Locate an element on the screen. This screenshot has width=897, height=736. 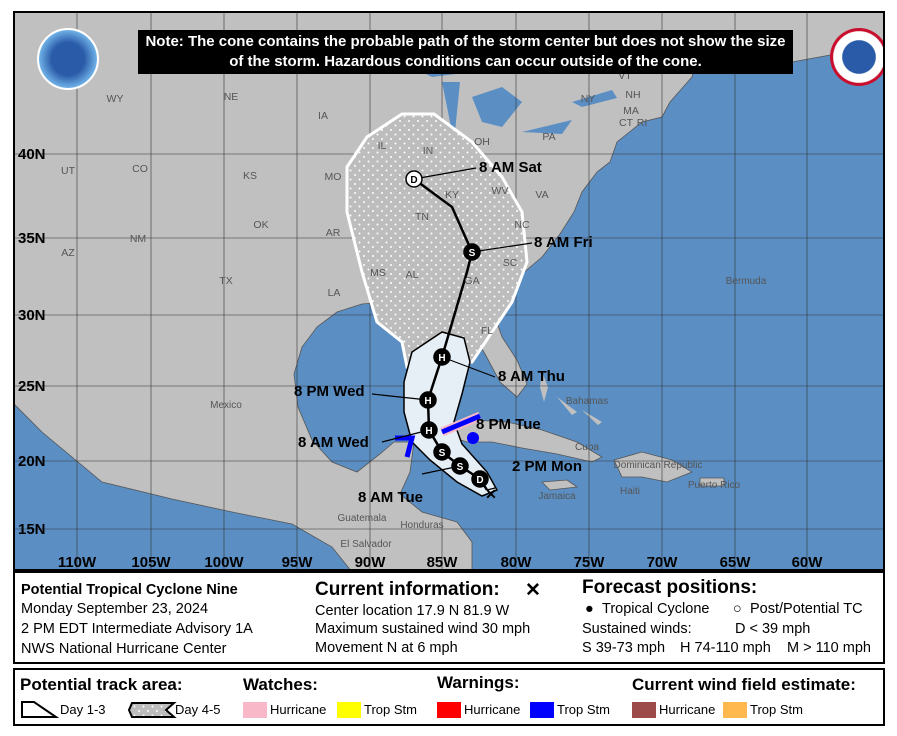
puerto-rico is located at coordinates (712, 482).